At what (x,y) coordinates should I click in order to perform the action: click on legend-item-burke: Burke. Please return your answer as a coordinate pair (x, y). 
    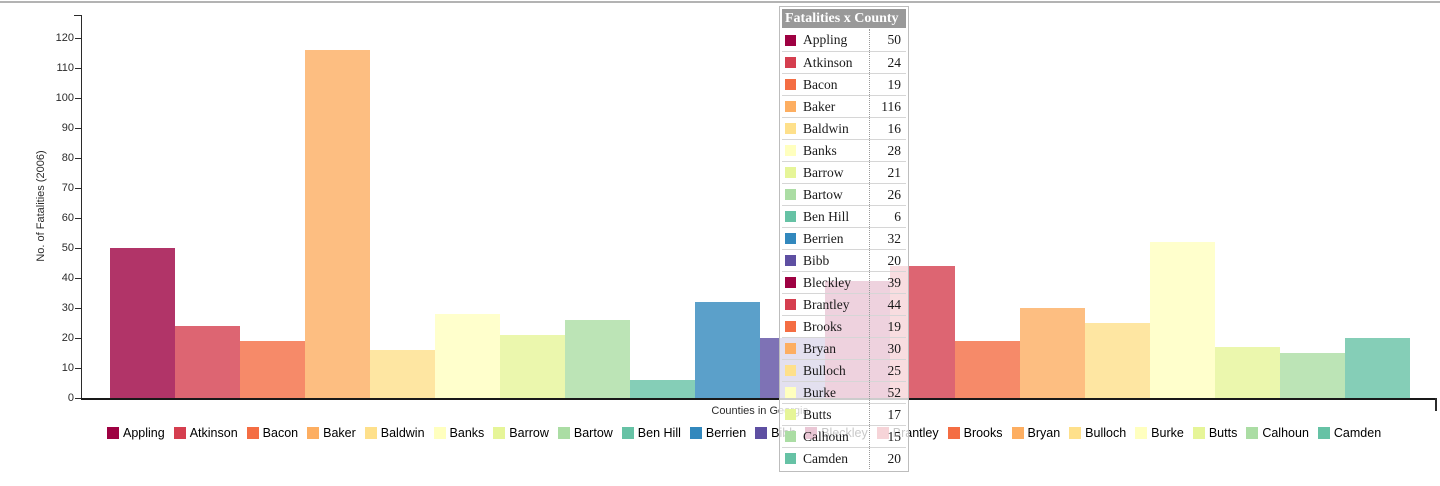
    Looking at the image, I should click on (1159, 433).